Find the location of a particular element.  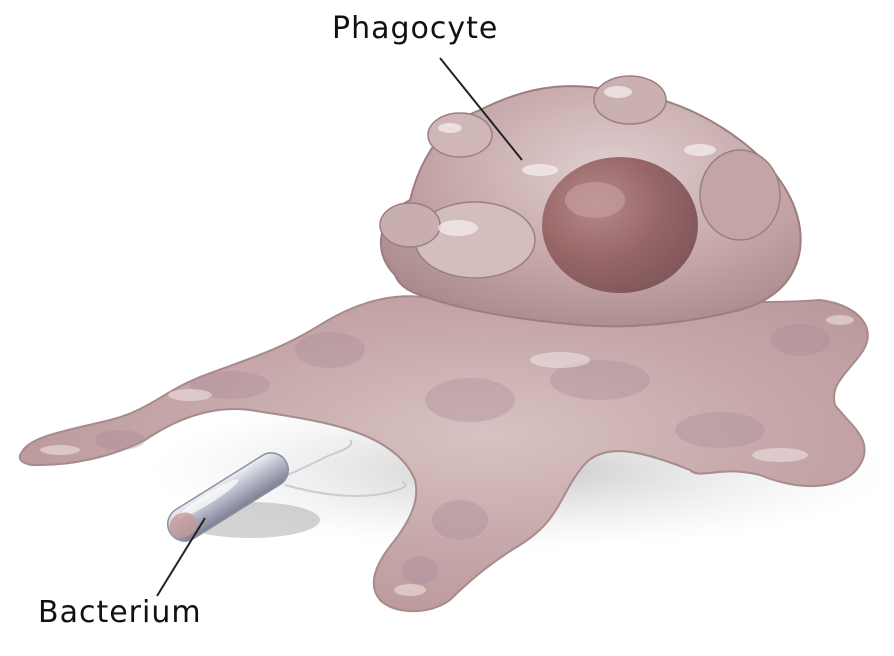

bacterium-leader-line is located at coordinates (181, 557).